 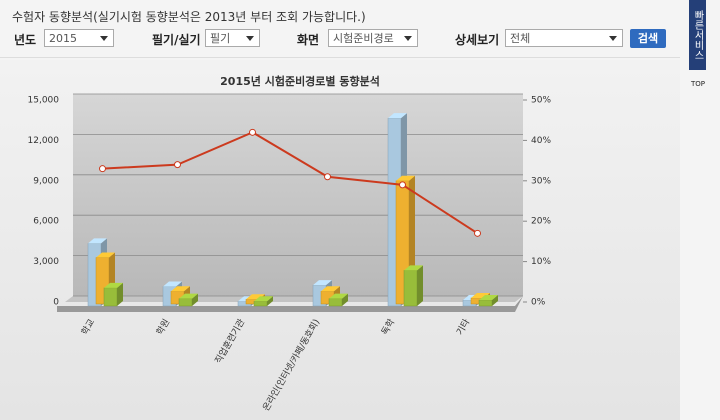 What do you see at coordinates (290, 304) in the screenshot?
I see `plot-floor-front` at bounding box center [290, 304].